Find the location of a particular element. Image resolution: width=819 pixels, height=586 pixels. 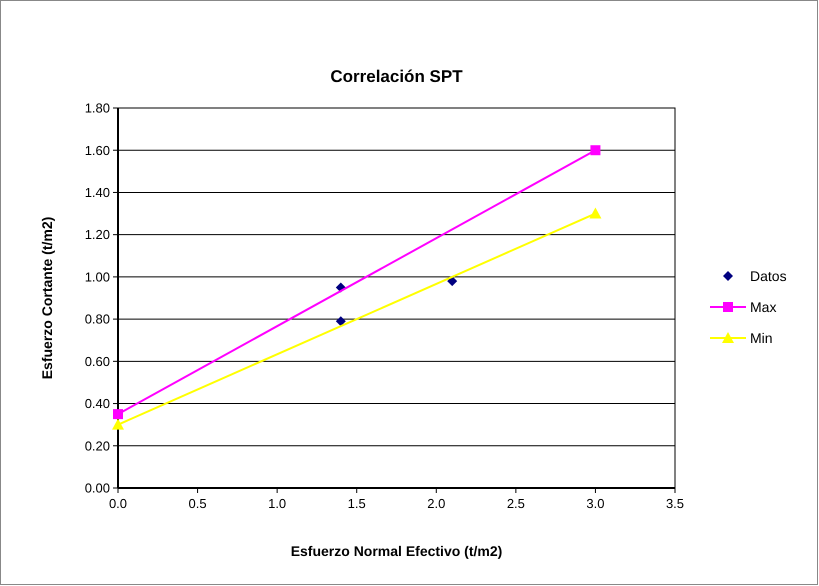

y-tick-label: 1.80 is located at coordinates (97, 108).